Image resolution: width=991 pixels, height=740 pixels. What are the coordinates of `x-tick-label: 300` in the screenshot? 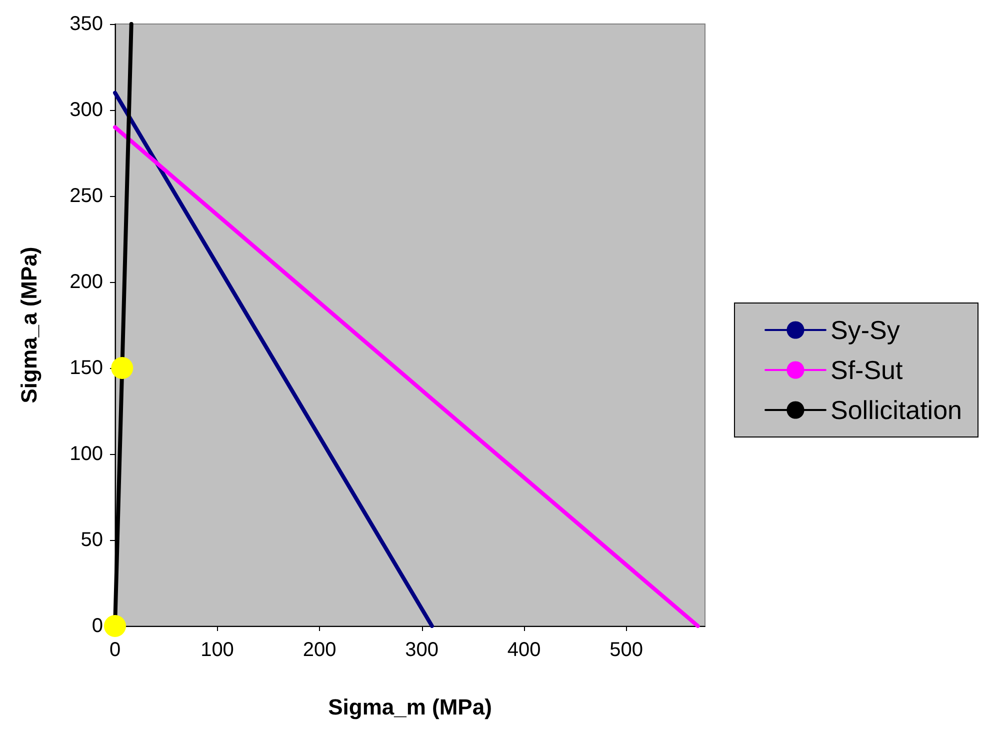 It's located at (421, 650).